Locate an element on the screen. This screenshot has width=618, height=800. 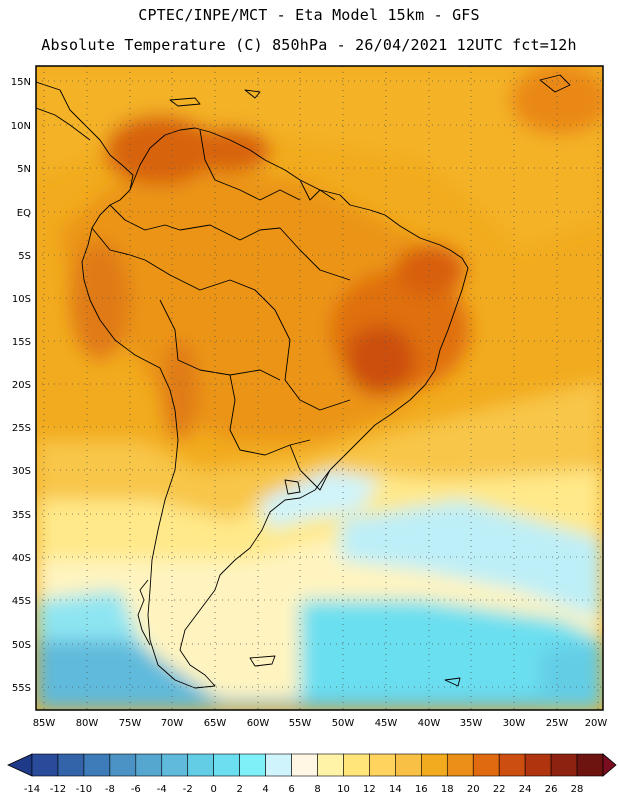
colorbar-tick-label: 4 is located at coordinates (265, 789).